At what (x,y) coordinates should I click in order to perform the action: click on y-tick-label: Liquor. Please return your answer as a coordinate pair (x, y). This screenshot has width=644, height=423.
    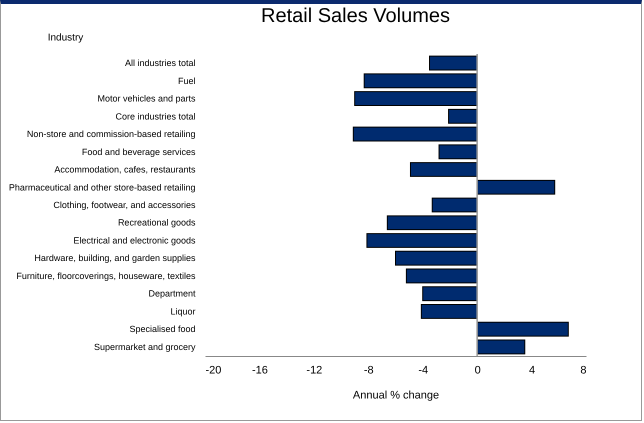
    Looking at the image, I should click on (183, 311).